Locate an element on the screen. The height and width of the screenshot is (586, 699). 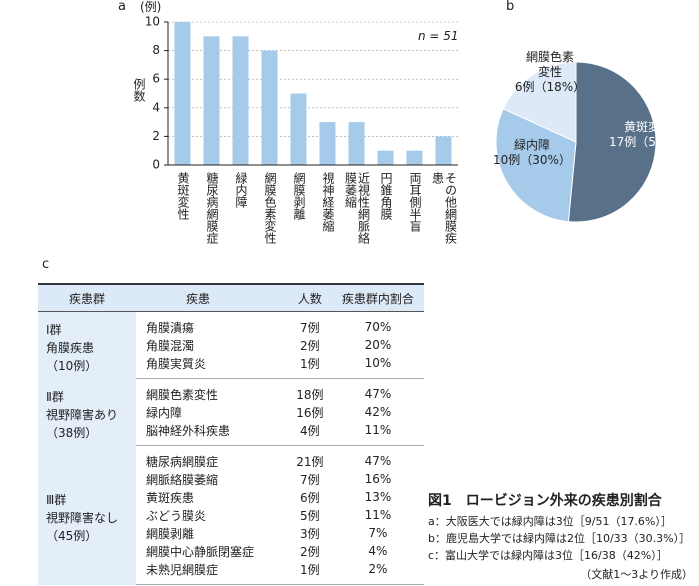
cell: 42% is located at coordinates (378, 412).